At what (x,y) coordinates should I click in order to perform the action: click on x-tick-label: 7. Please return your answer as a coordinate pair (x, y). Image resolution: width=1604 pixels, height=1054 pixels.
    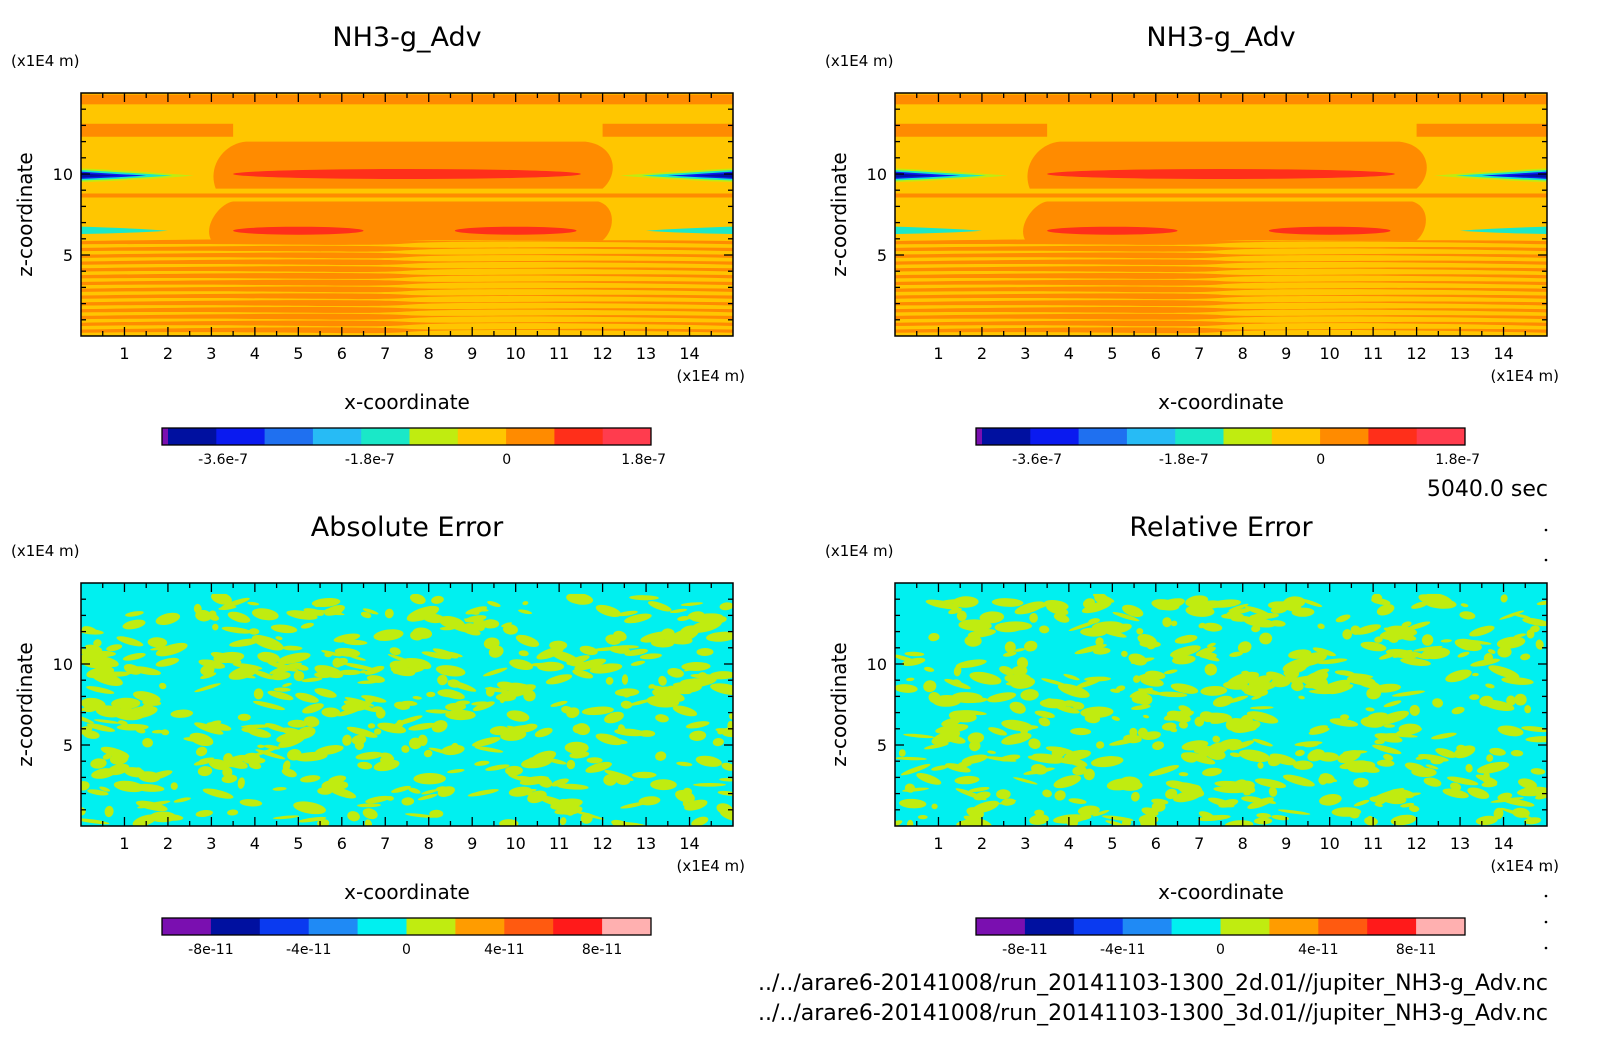
    Looking at the image, I should click on (385, 353).